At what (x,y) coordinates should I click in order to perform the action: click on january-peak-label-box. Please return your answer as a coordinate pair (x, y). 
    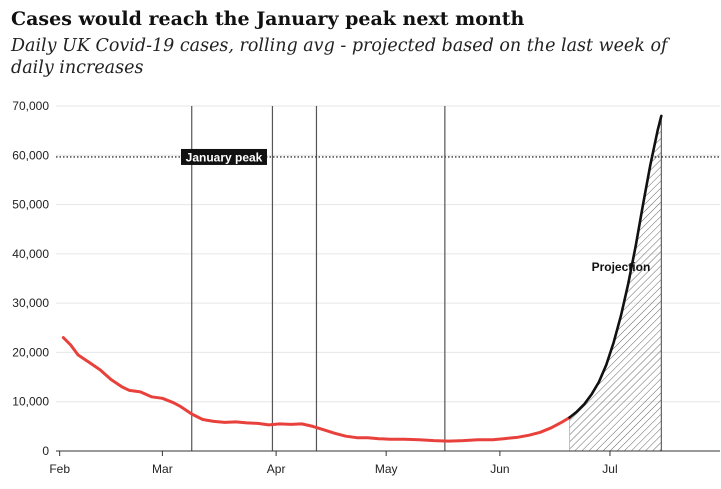
    Looking at the image, I should click on (224, 156).